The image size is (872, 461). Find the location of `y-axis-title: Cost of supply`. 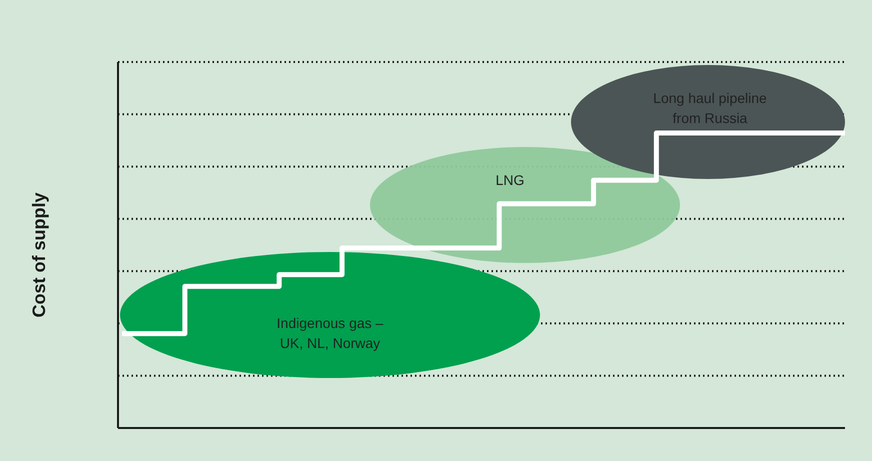

y-axis-title: Cost of supply is located at coordinates (39, 255).